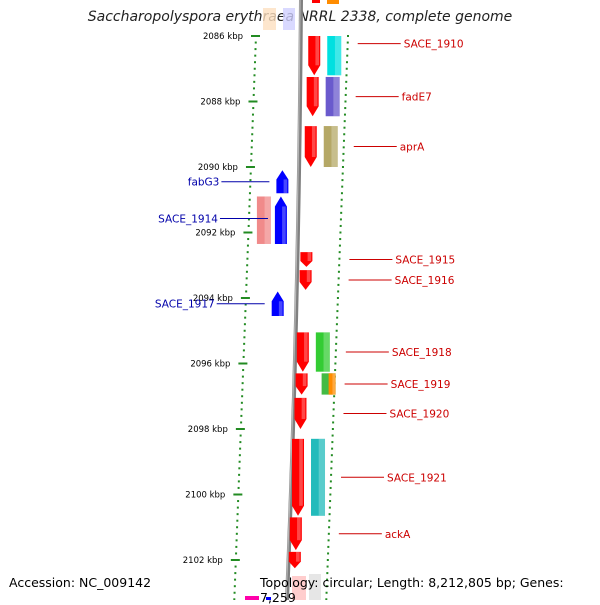  What do you see at coordinates (302, 352) in the screenshot?
I see `forward-gene-arrow-sace_1918` at bounding box center [302, 352].